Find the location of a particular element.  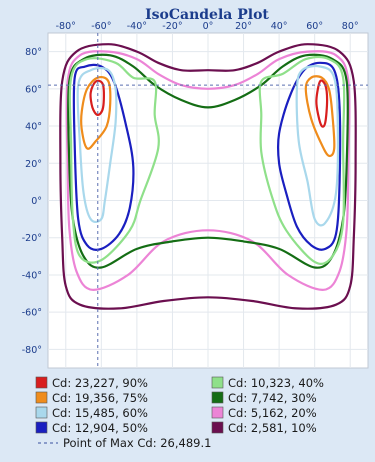

y-tick-labels: 80° 60° 40° 20° 0° -20° -40° -60° -80° is located at coordinates (32, 201).